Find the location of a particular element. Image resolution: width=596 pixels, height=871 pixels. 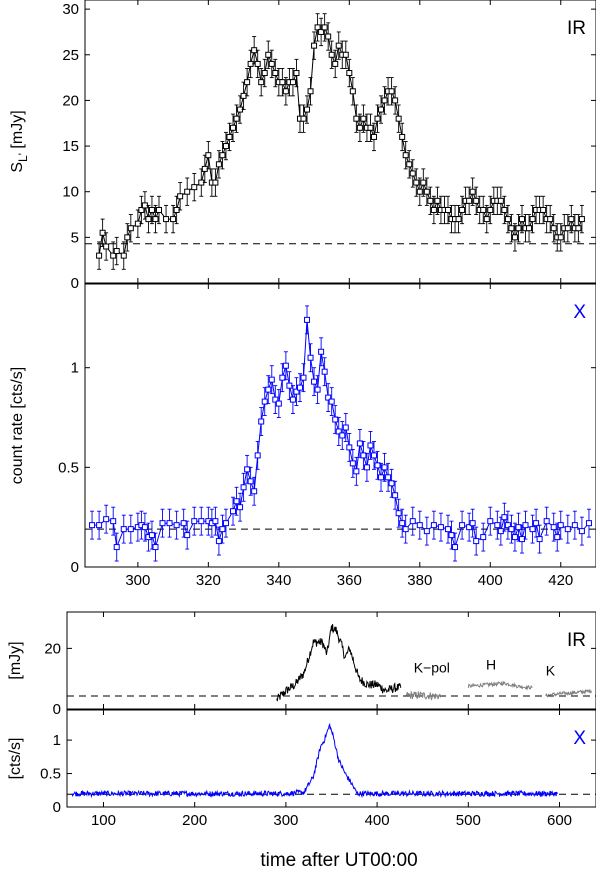

plot-frame is located at coordinates (331, 758).